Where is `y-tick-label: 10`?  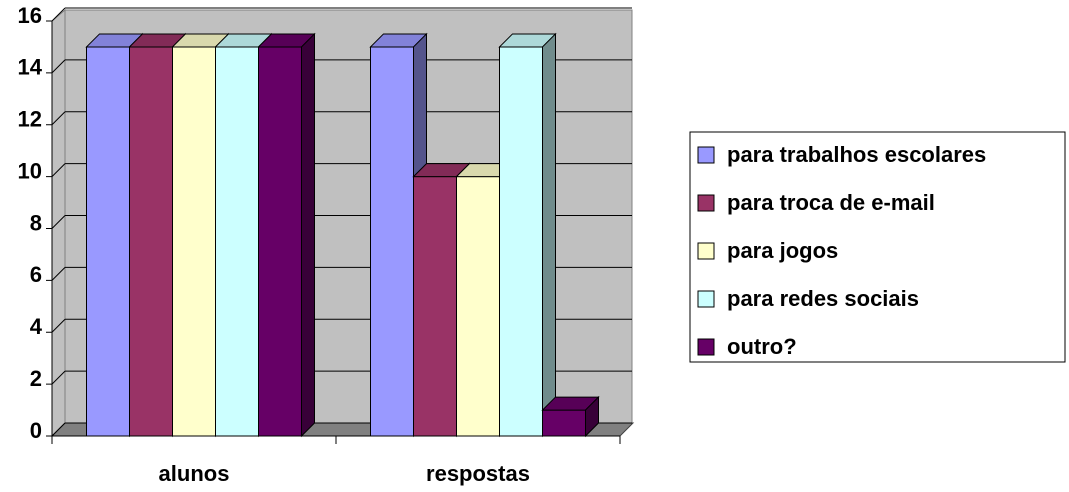
y-tick-label: 10 is located at coordinates (30, 170).